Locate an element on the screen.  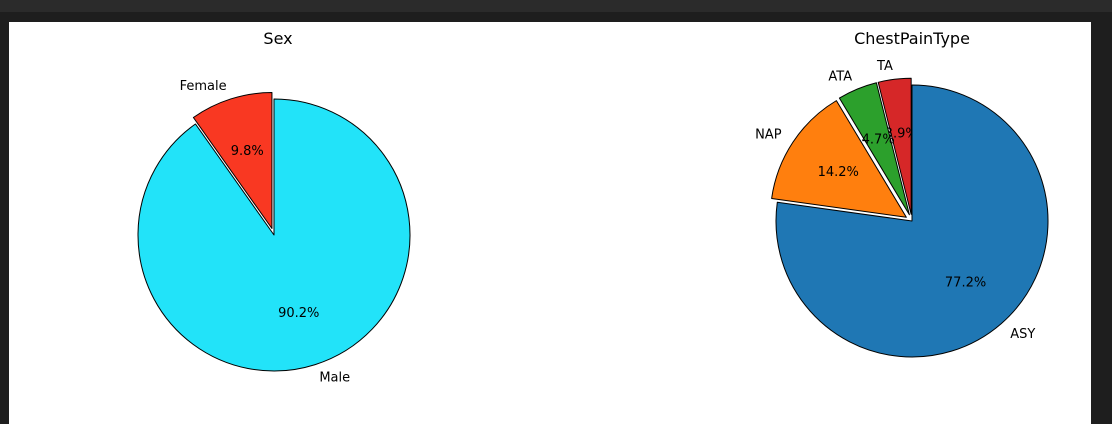
slice-label-ata: ATA is located at coordinates (840, 77).